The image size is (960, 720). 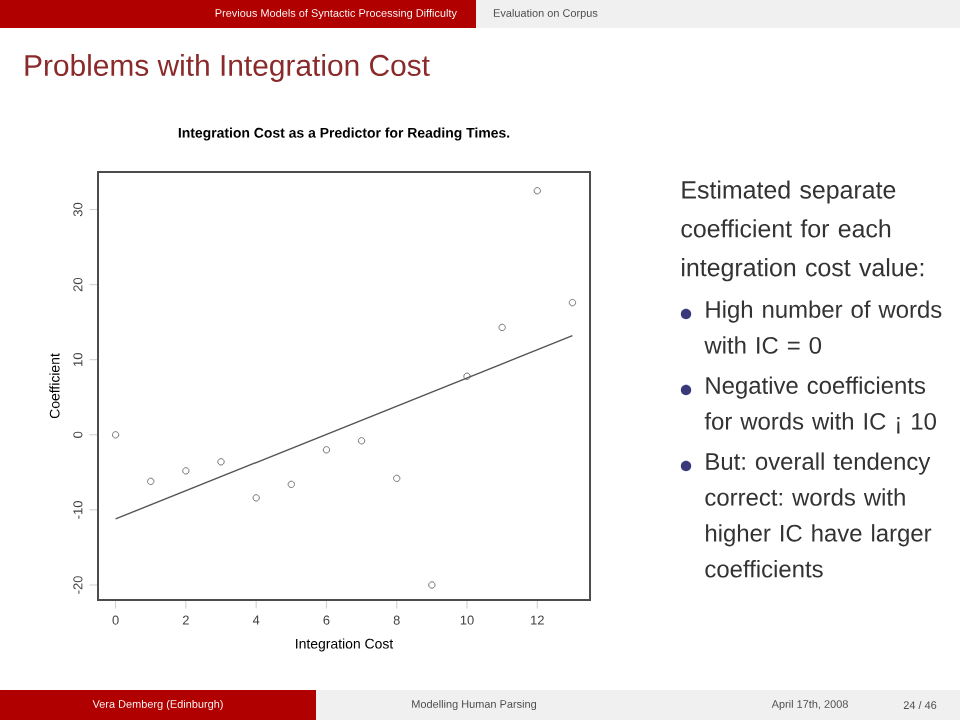 I want to click on text: Estimated separate coefficient for each integration cost value:, so click(x=802, y=231).